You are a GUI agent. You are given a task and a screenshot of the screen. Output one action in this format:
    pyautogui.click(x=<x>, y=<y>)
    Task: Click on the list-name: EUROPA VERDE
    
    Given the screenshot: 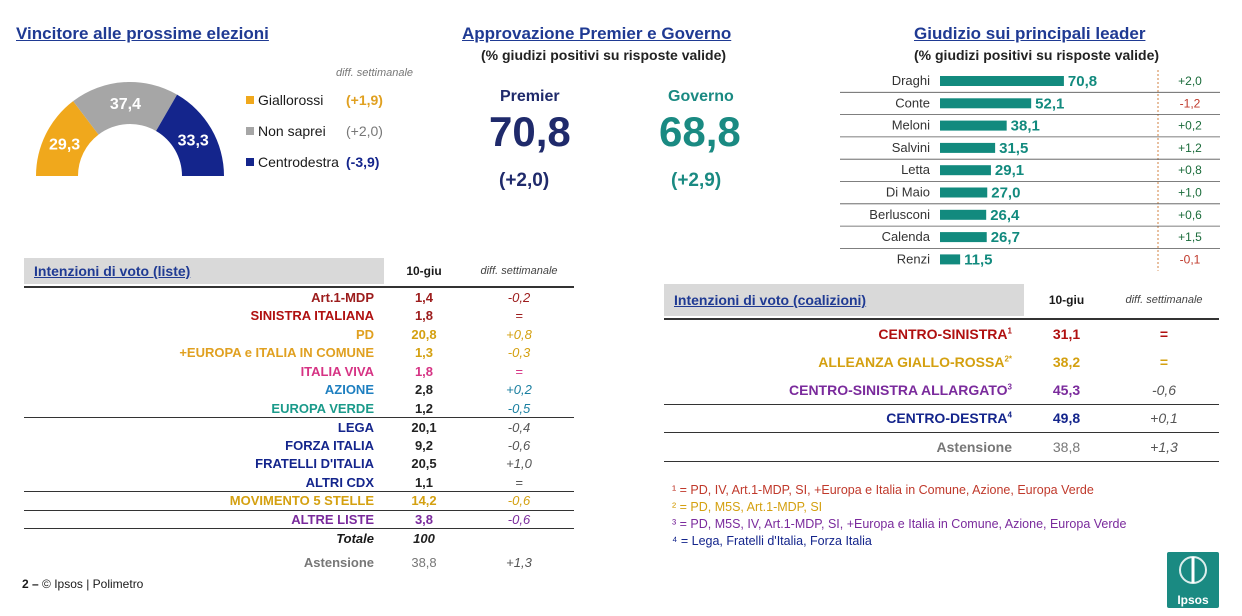 What is the action you would take?
    pyautogui.click(x=322, y=408)
    